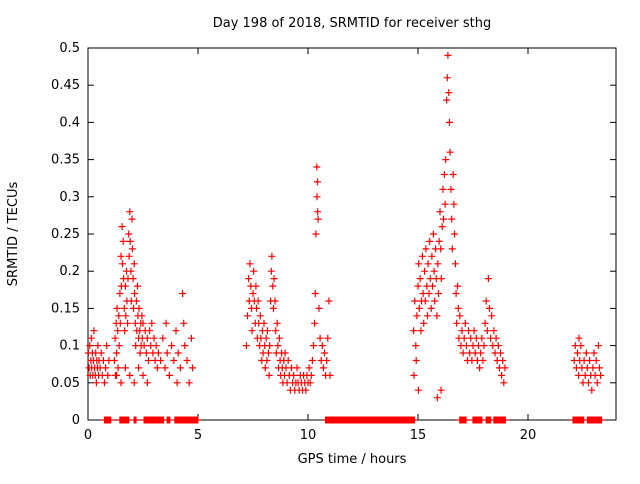  What do you see at coordinates (65, 160) in the screenshot?
I see `y-tick-label: 0.35` at bounding box center [65, 160].